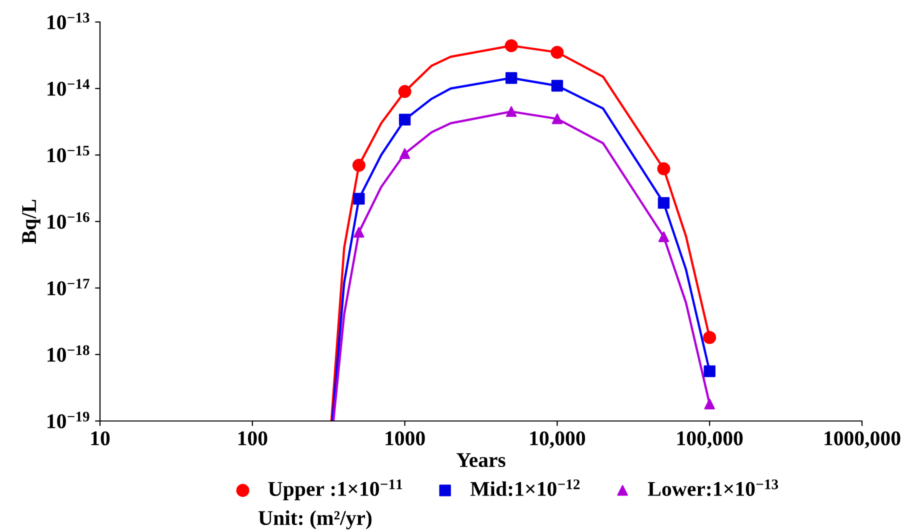  Describe the element at coordinates (69, 87) in the screenshot. I see `y-tick-label: 10$^{−14}$` at that location.